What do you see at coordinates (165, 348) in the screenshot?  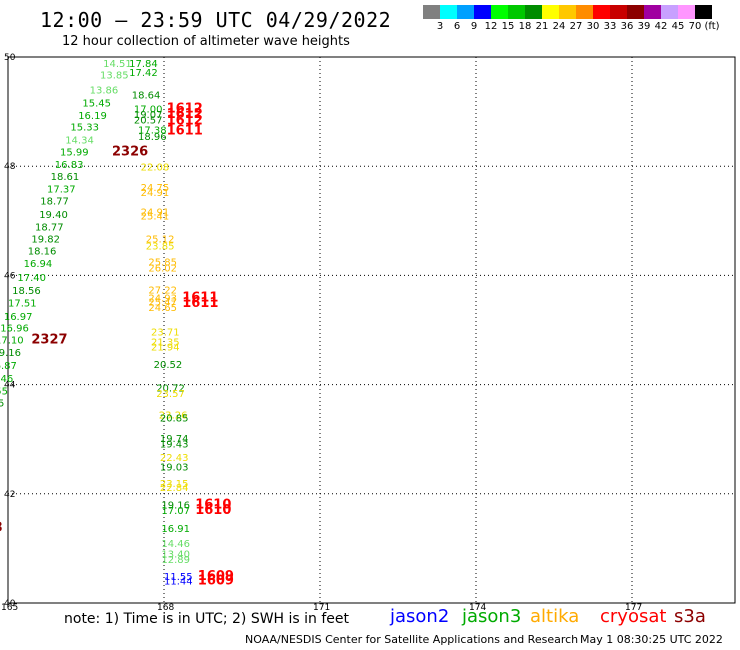 I see `wave-height-value: 21.94` at bounding box center [165, 348].